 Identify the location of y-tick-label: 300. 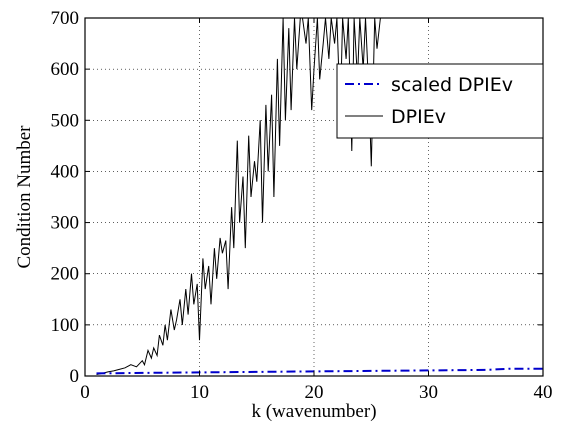
(65, 223).